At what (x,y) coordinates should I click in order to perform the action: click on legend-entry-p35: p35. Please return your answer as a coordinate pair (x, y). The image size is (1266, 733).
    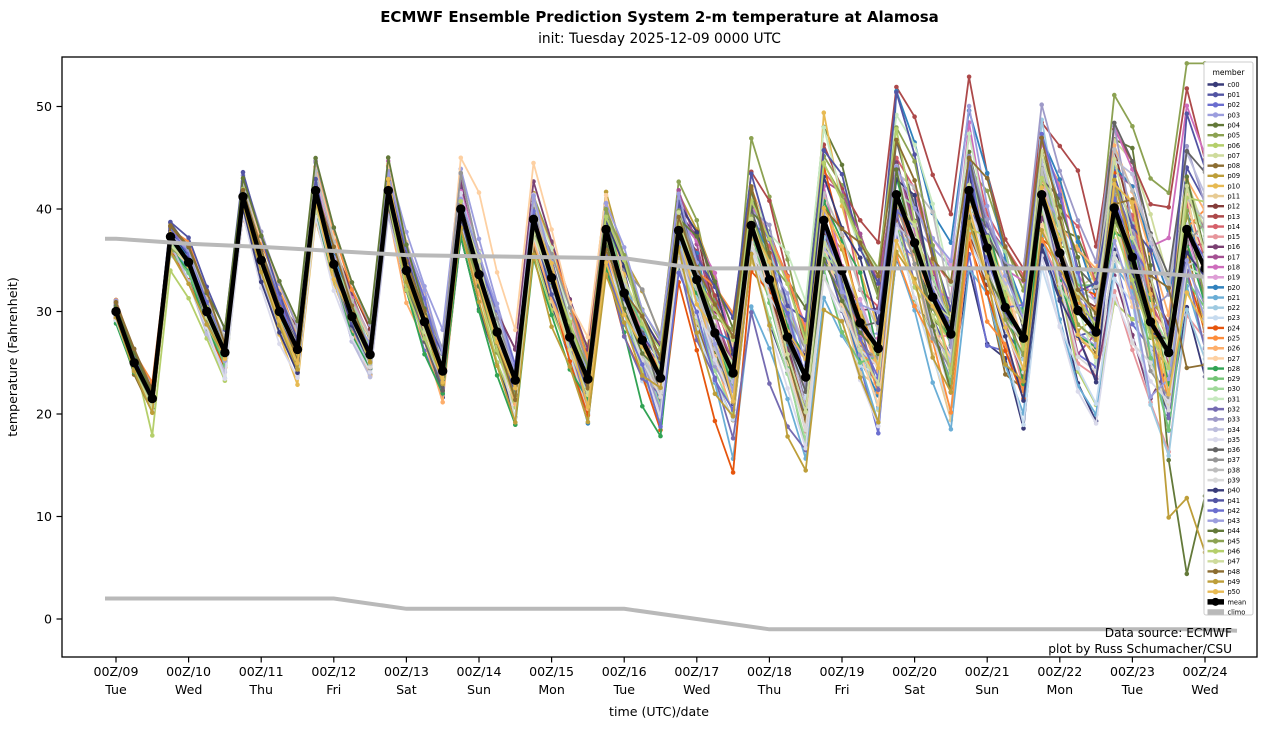
    Looking at the image, I should click on (1223, 440).